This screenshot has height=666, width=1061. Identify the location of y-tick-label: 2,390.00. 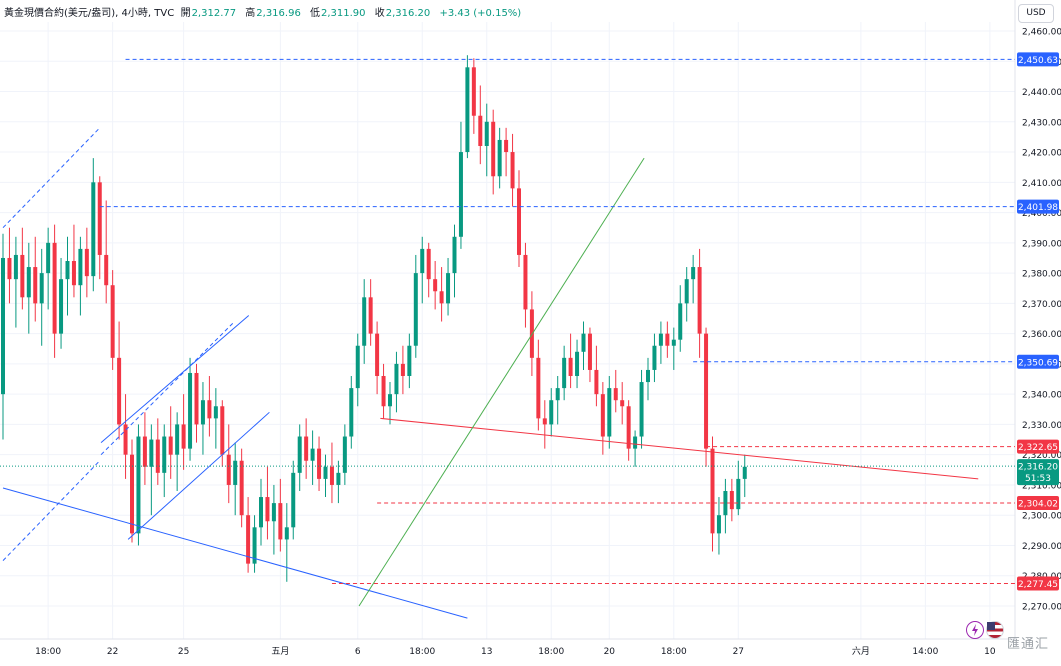
(1041, 244).